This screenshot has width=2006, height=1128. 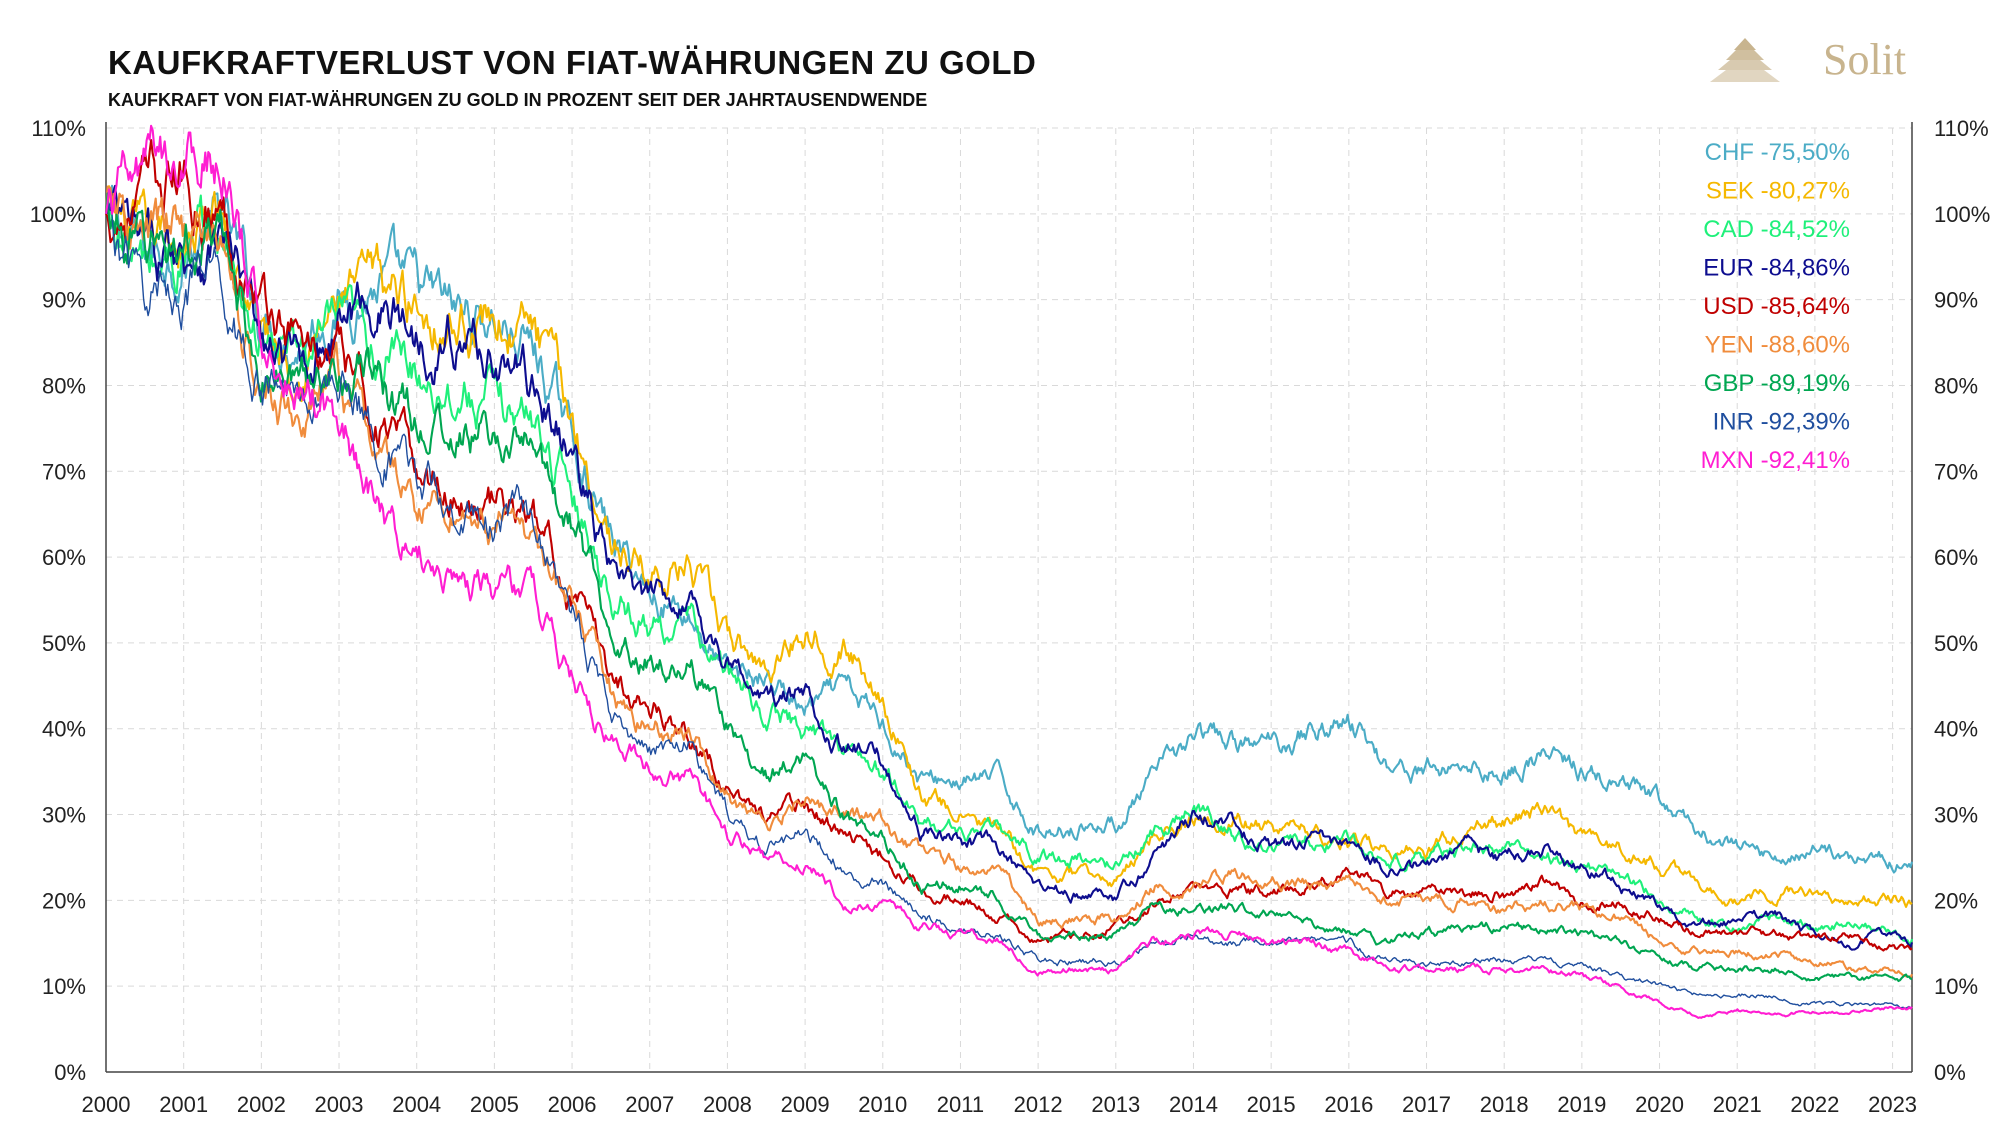 What do you see at coordinates (1865, 59) in the screenshot?
I see `brand-logo: Solit` at bounding box center [1865, 59].